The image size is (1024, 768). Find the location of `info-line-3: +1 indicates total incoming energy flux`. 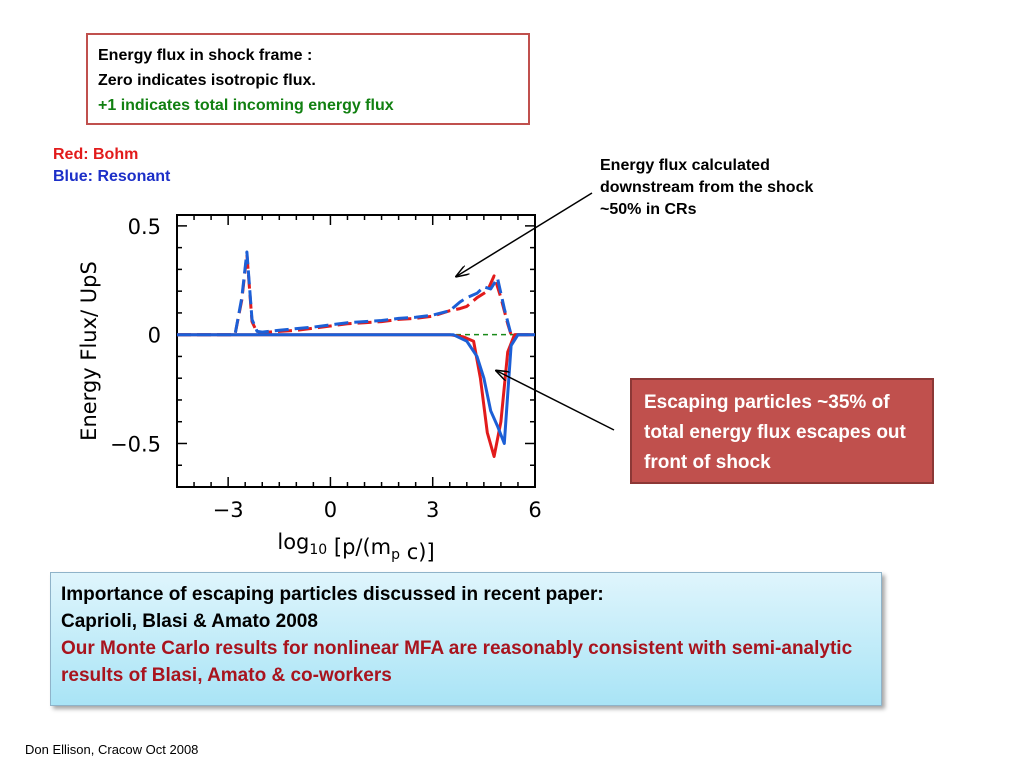

info-line-3: +1 indicates total incoming energy flux is located at coordinates (246, 105).